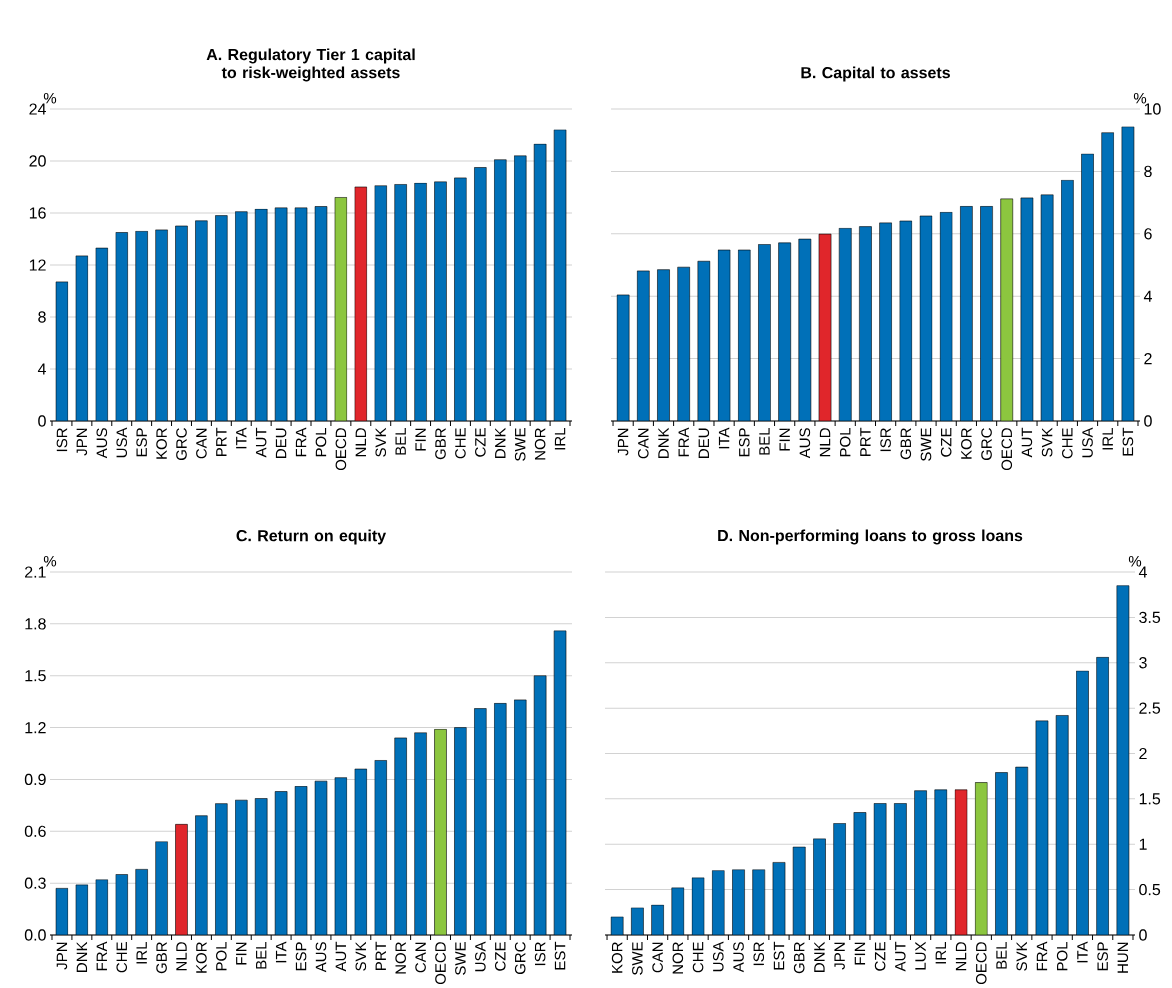 The image size is (1172, 988). What do you see at coordinates (37, 161) in the screenshot?
I see `y-tick-label: 20` at bounding box center [37, 161].